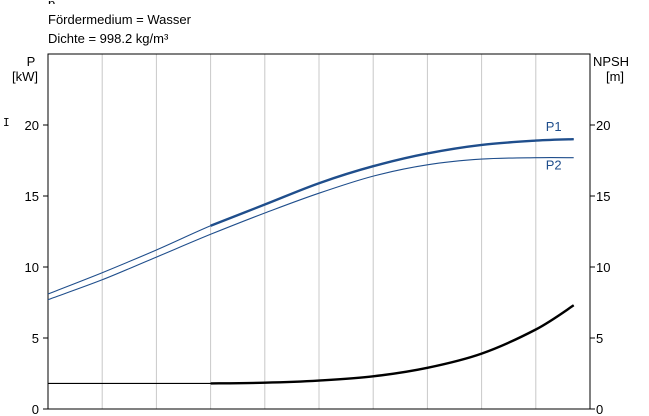 The width and height of the screenshot is (649, 416). Describe the element at coordinates (615, 76) in the screenshot. I see `right-axis-title-unit: [m]` at that location.